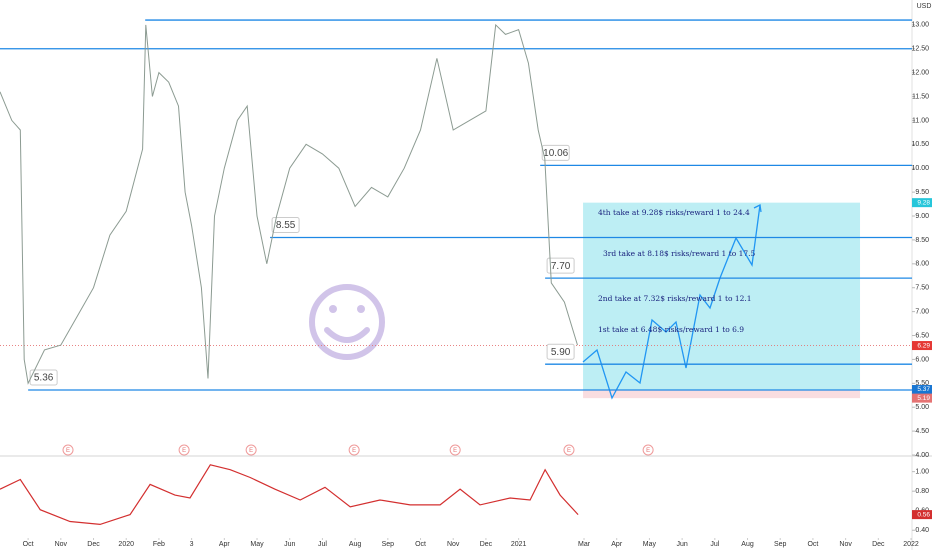 Image resolution: width=932 pixels, height=550 pixels. I want to click on price-badge-label: 5.37, so click(923, 389).